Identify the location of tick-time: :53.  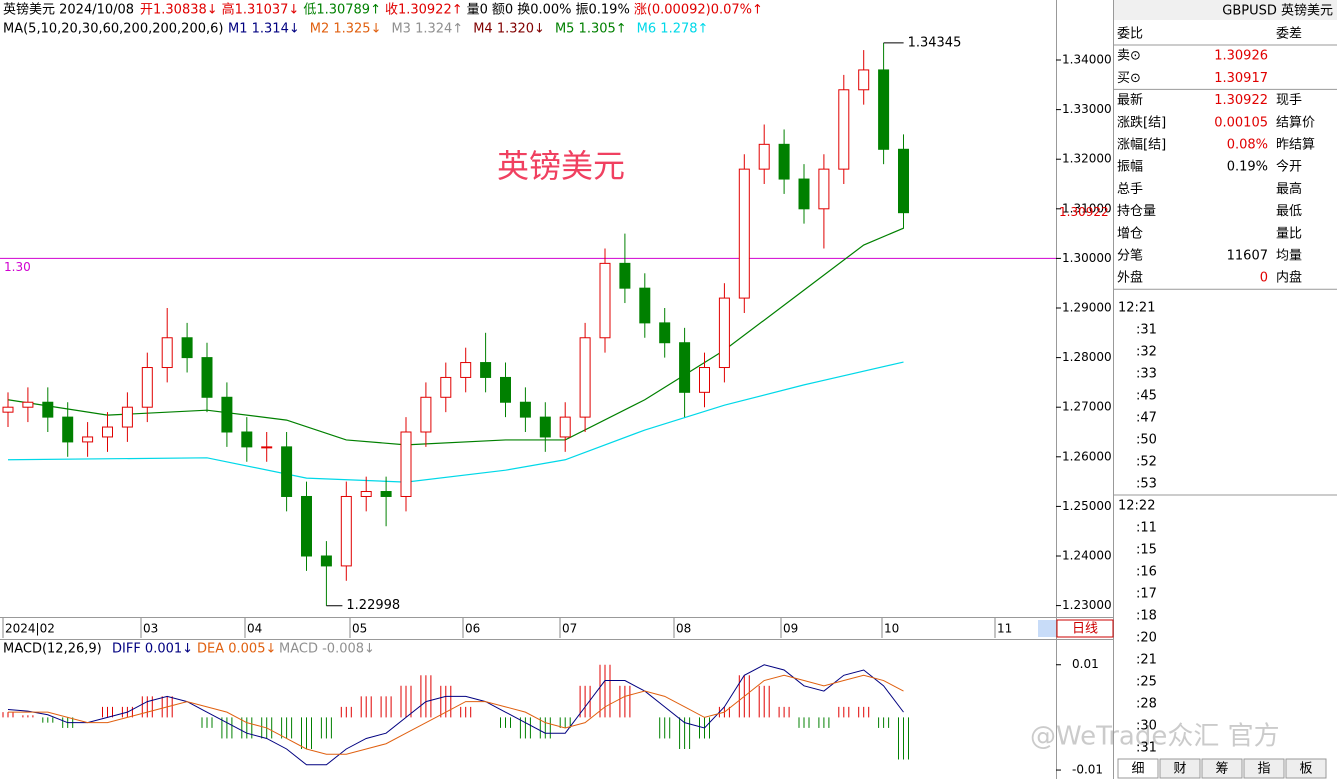
(1146, 484).